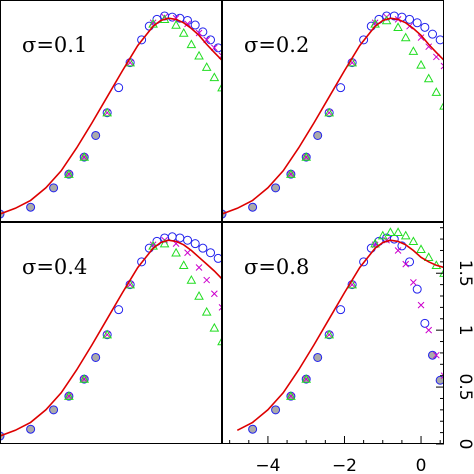 The height and width of the screenshot is (474, 474). Describe the element at coordinates (464, 273) in the screenshot. I see `y-tick-label: 1.5` at that location.